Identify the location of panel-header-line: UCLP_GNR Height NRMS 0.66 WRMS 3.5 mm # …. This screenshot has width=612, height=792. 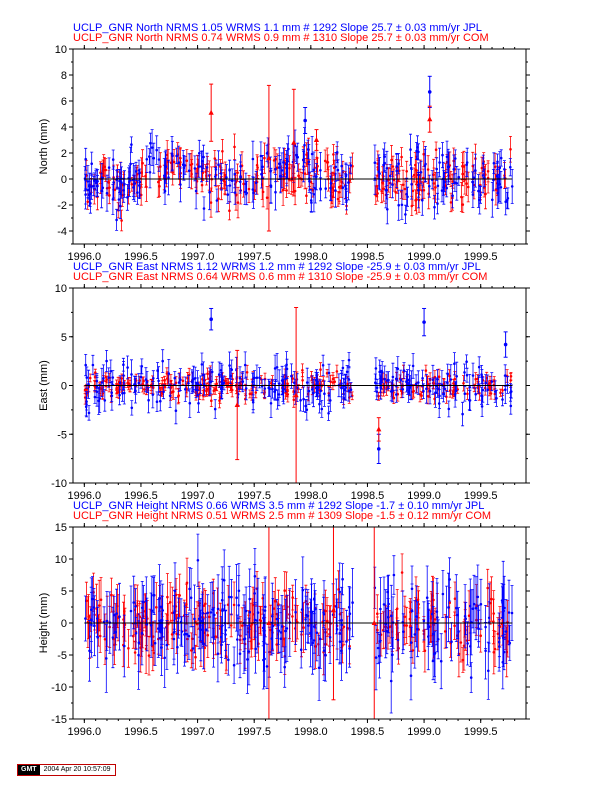
(278, 506).